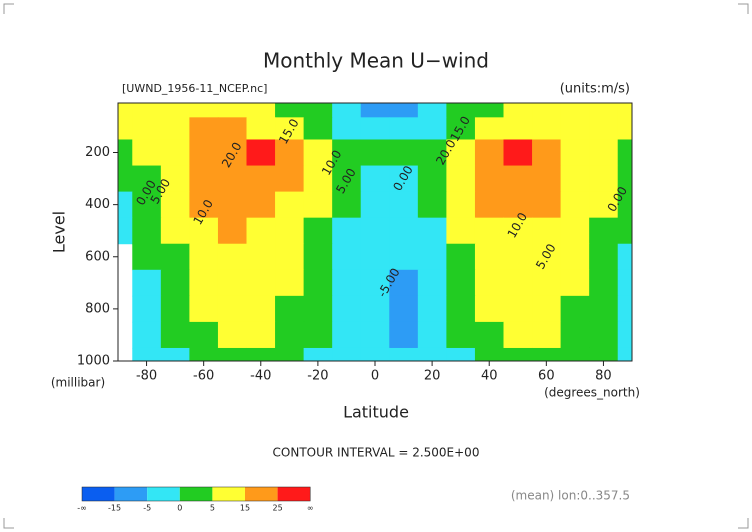  What do you see at coordinates (376, 453) in the screenshot?
I see `contour-interval: CONTOUR INTERVAL = 2.500E+00` at bounding box center [376, 453].